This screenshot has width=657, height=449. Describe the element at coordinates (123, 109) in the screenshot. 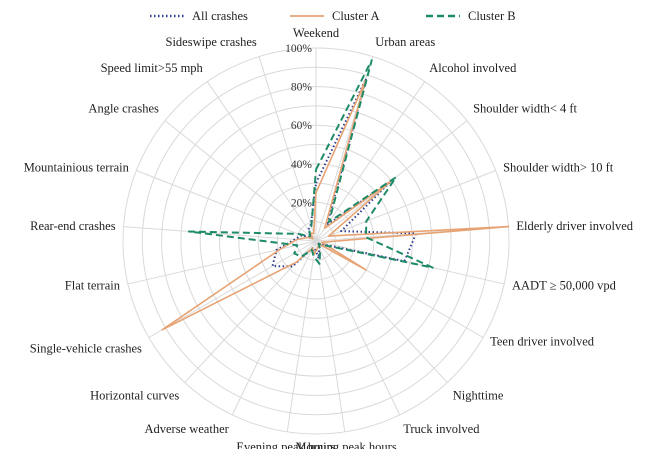

I see `axis-label-angle-crashes: Angle crashes` at that location.